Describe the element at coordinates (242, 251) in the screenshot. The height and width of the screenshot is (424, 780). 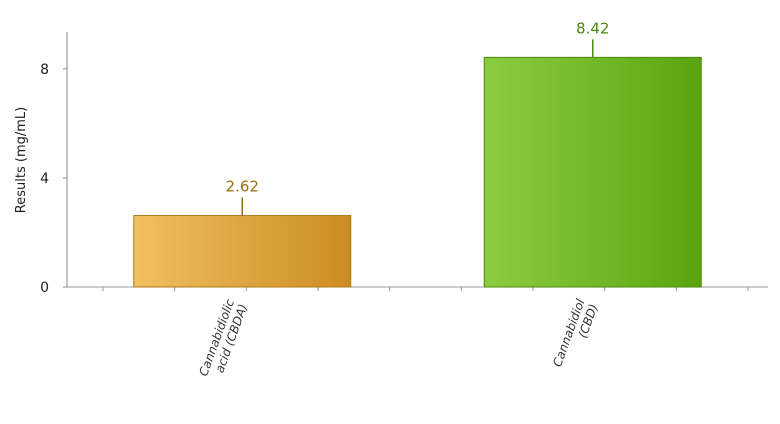
I see `bar` at that location.